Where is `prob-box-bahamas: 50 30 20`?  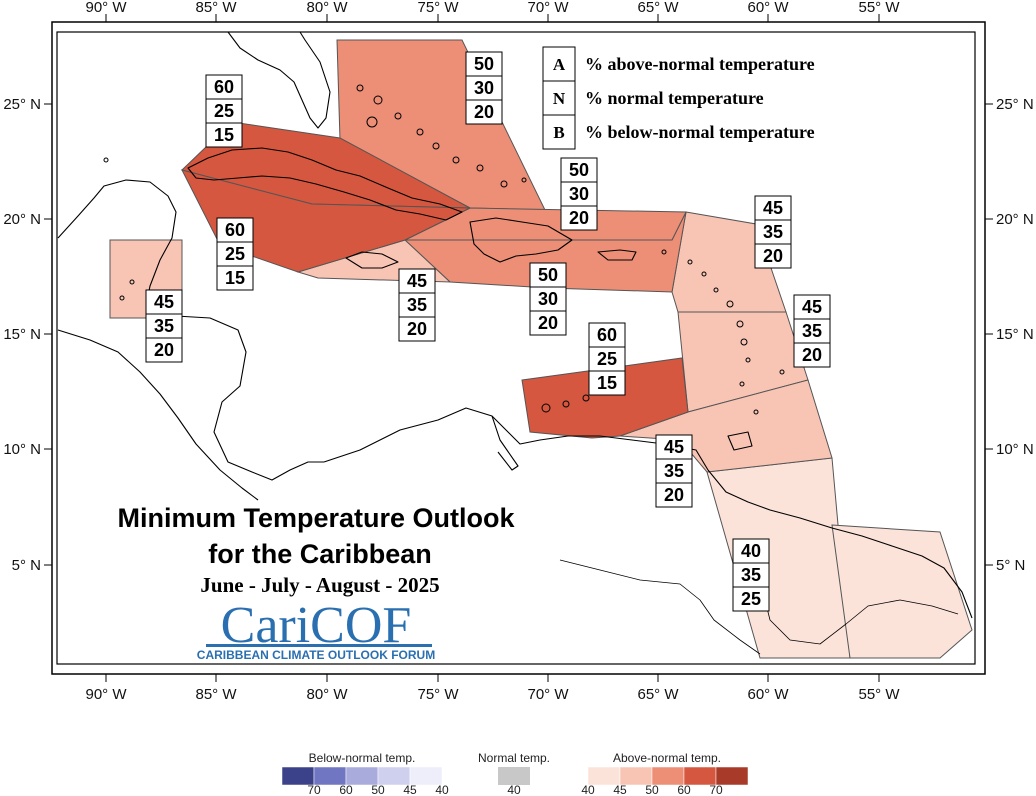 prob-box-bahamas: 50 30 20 is located at coordinates (484, 88).